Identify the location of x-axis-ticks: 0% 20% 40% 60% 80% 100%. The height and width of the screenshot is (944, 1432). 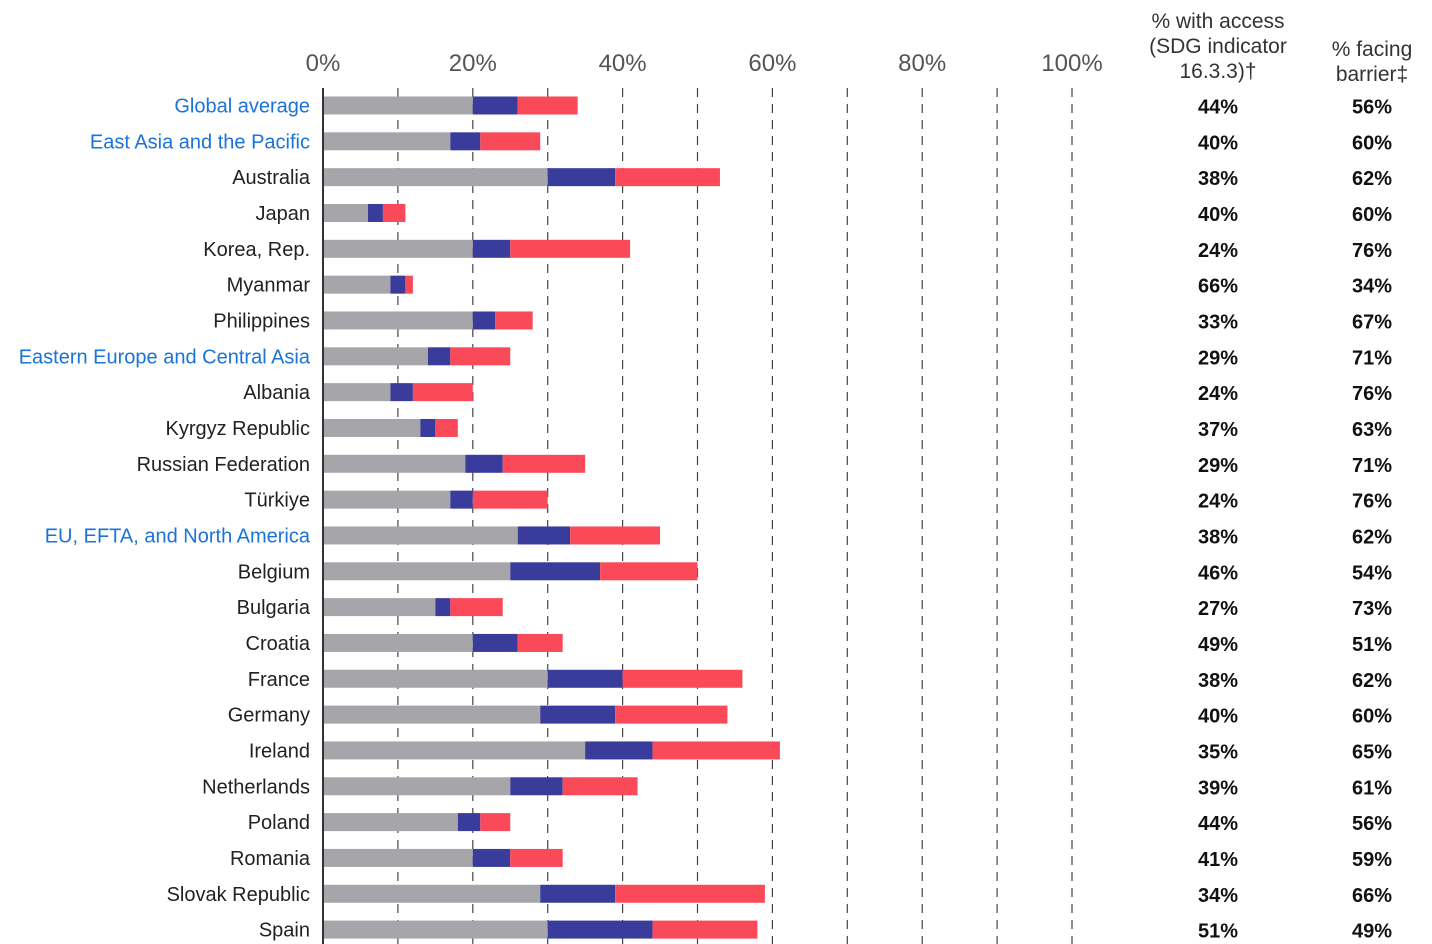
(704, 63).